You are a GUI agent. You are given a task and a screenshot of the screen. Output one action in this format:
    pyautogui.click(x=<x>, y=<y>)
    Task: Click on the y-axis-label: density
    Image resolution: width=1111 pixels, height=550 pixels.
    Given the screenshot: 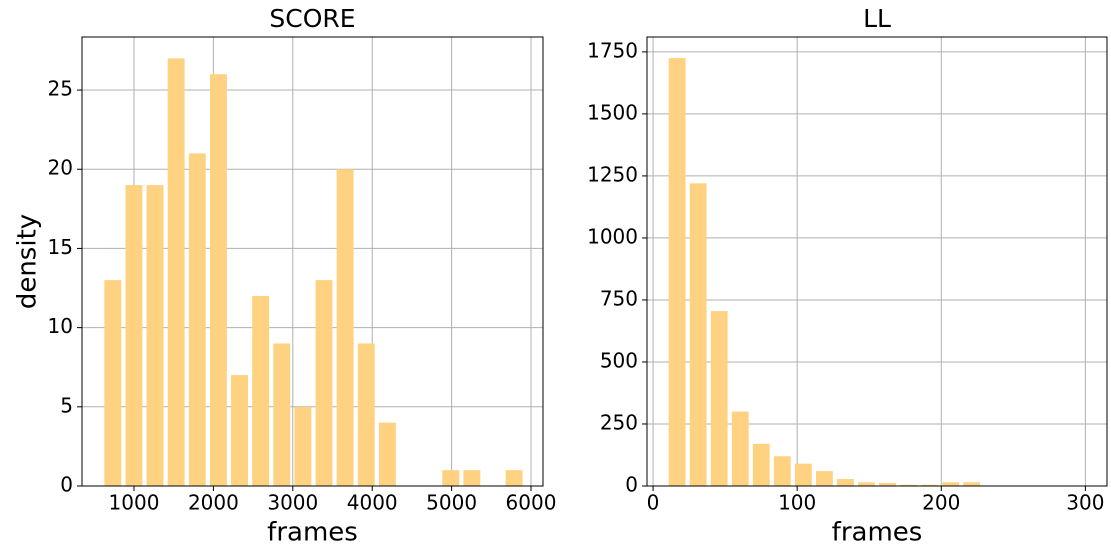 What is the action you would take?
    pyautogui.click(x=28, y=261)
    